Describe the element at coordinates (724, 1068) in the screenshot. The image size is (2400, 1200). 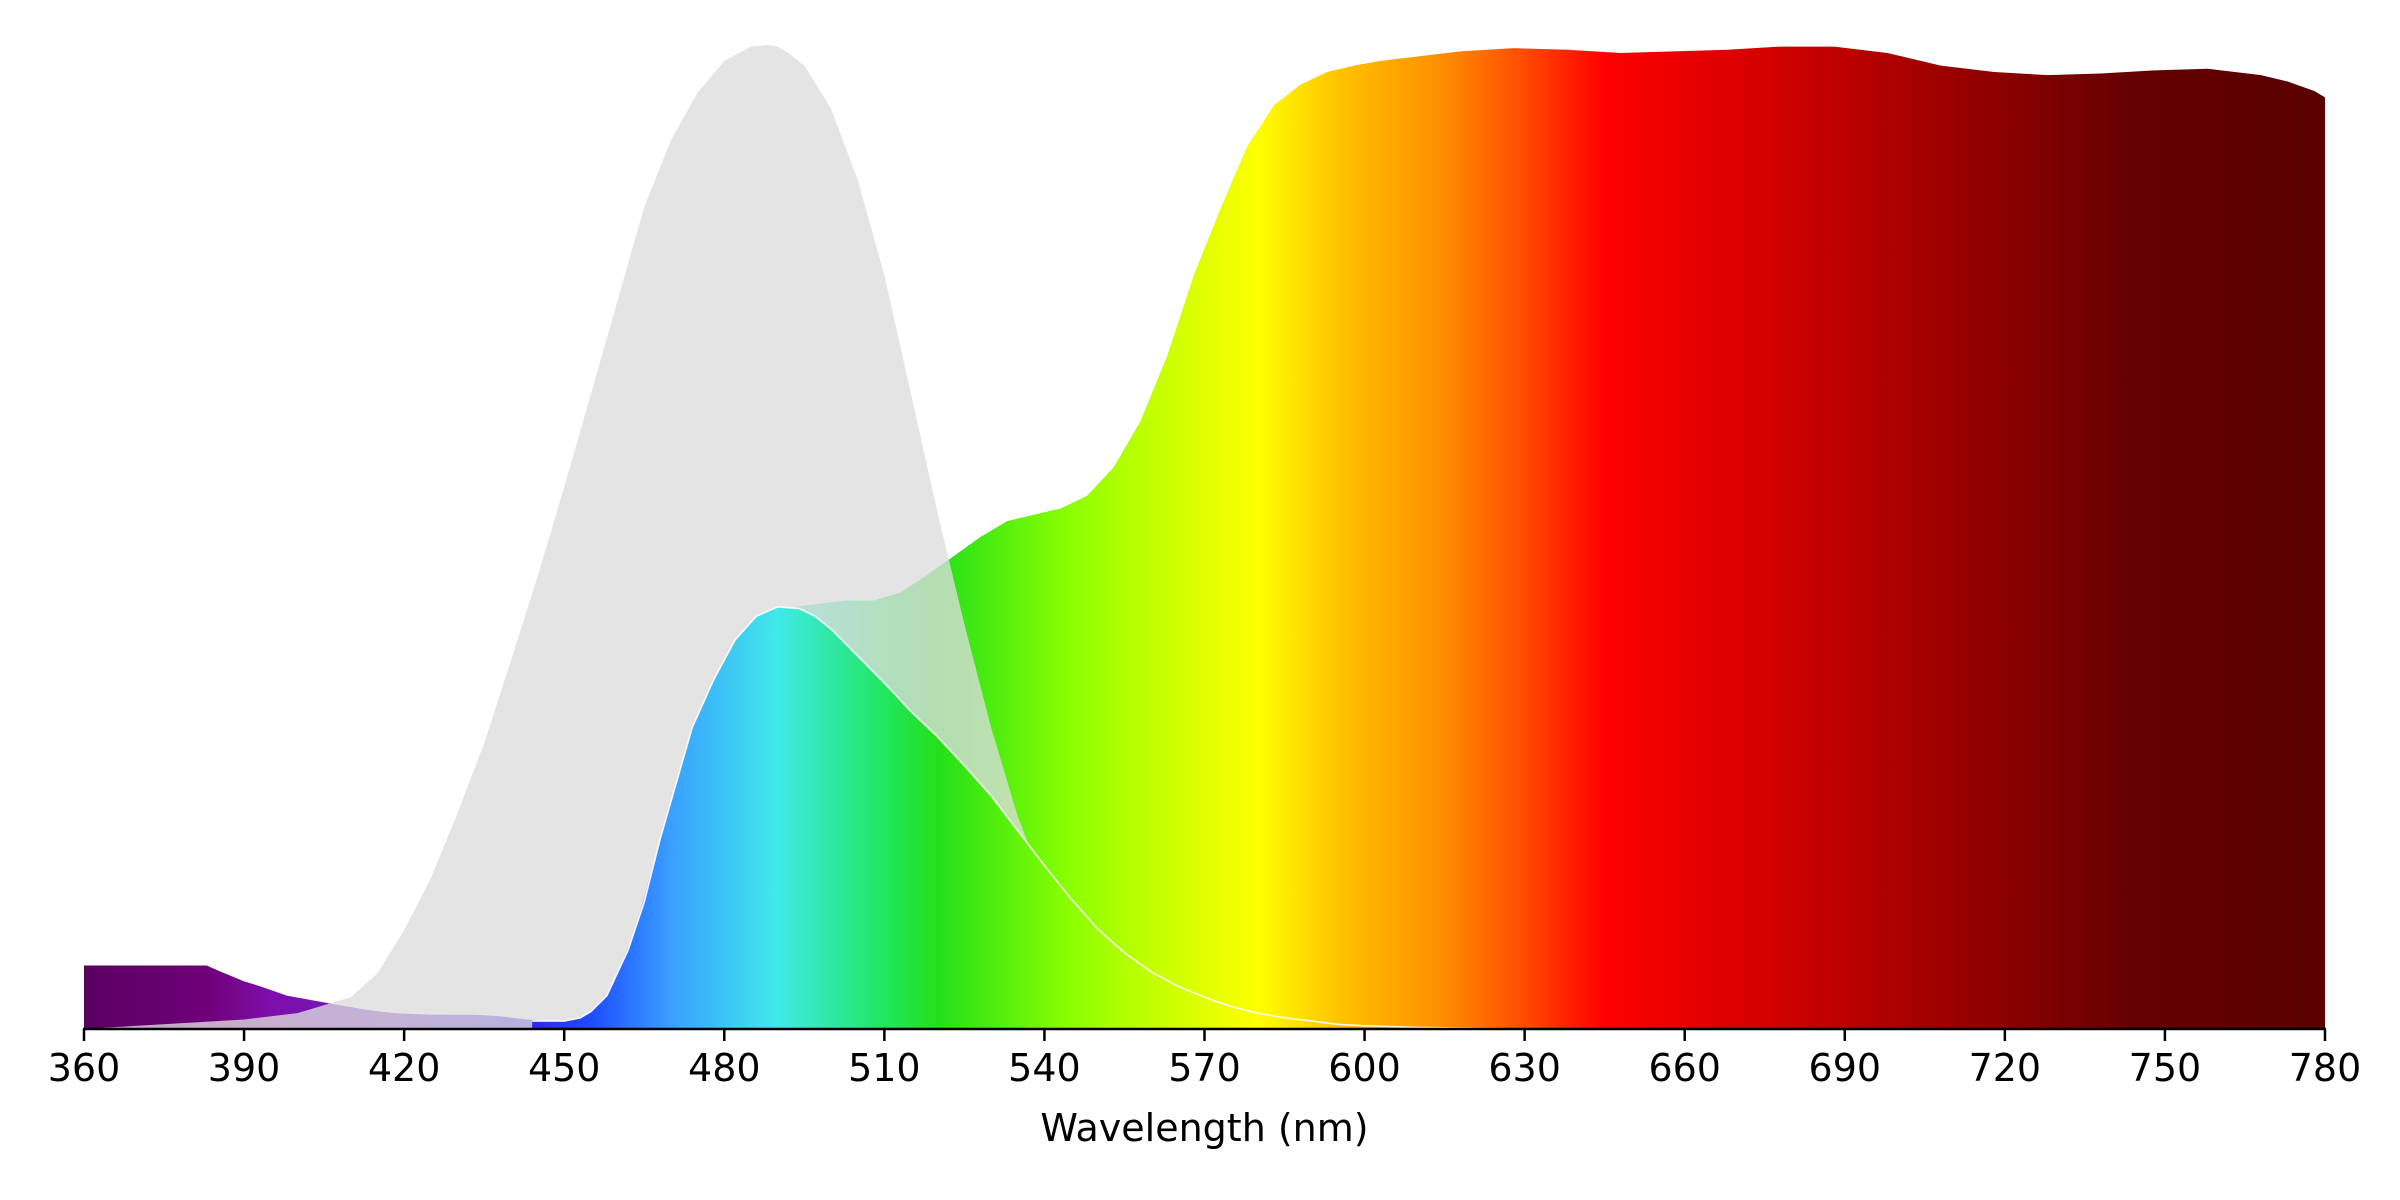
I see `x-tick-label: 480` at that location.